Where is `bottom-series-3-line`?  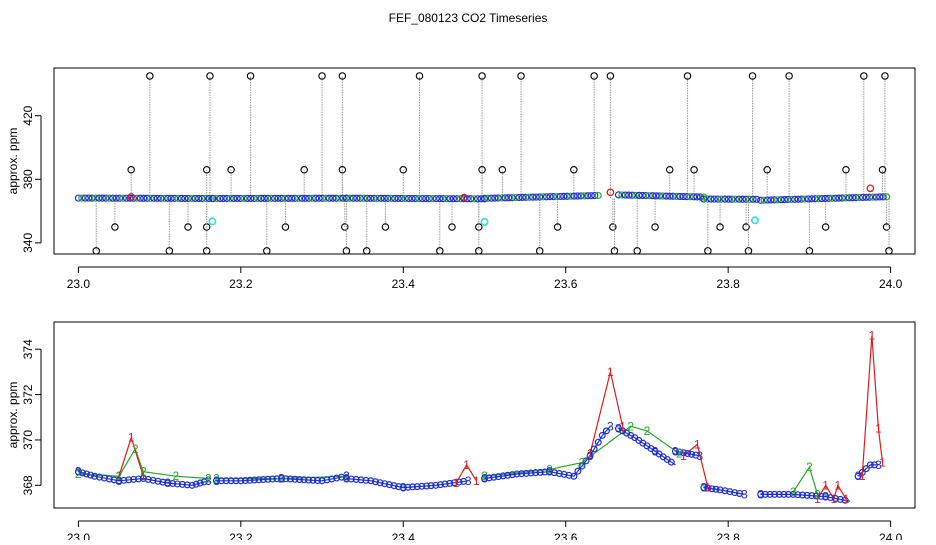 bottom-series-3-line is located at coordinates (143, 478).